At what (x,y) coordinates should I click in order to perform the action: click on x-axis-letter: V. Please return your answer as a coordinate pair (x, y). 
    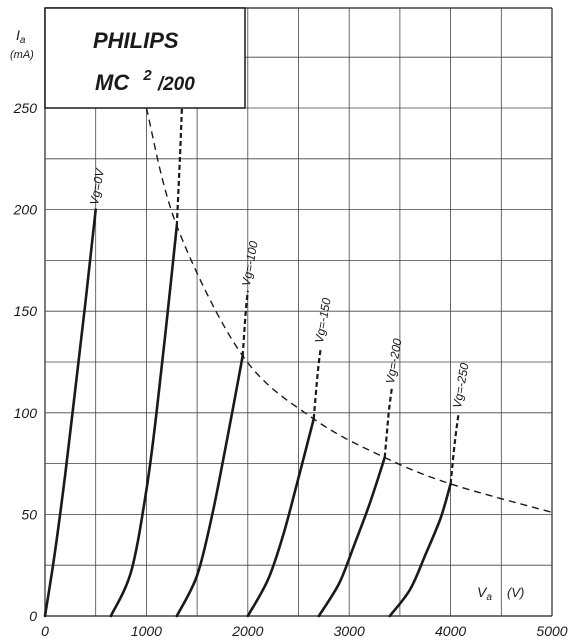
    Looking at the image, I should click on (482, 592).